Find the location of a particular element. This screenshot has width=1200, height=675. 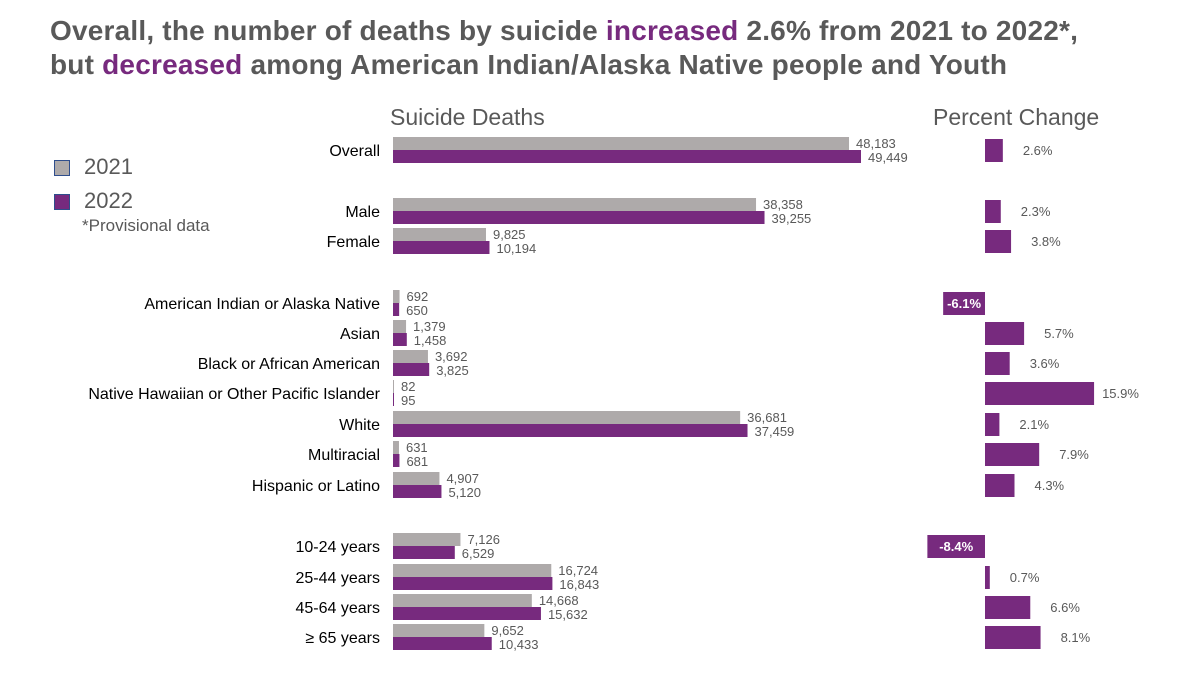

category-label: Hispanic or Latino is located at coordinates (316, 486).